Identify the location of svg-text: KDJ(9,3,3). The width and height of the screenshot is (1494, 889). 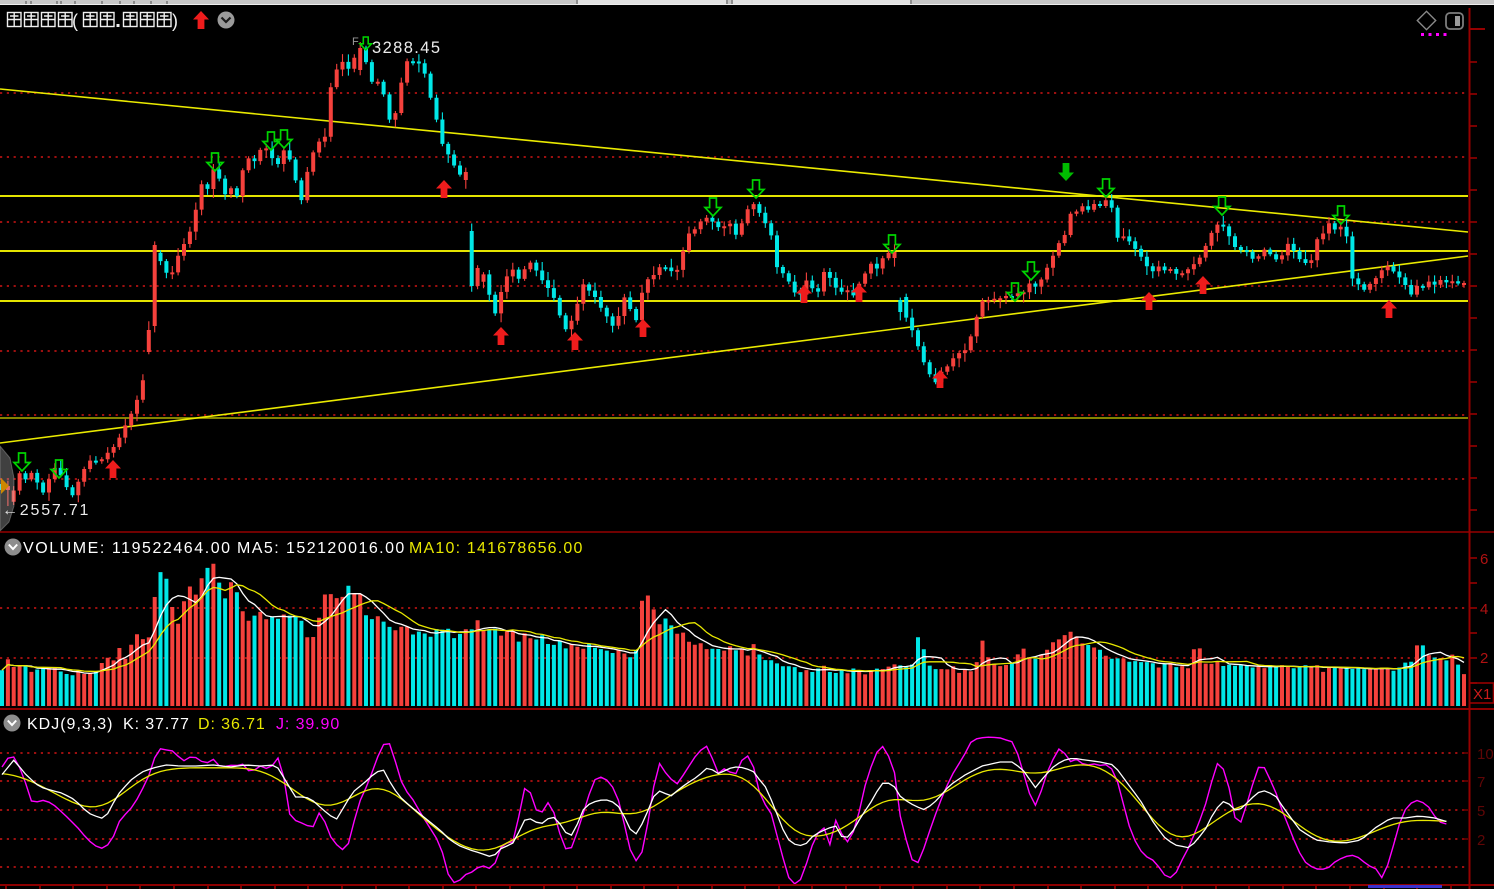
(70, 724).